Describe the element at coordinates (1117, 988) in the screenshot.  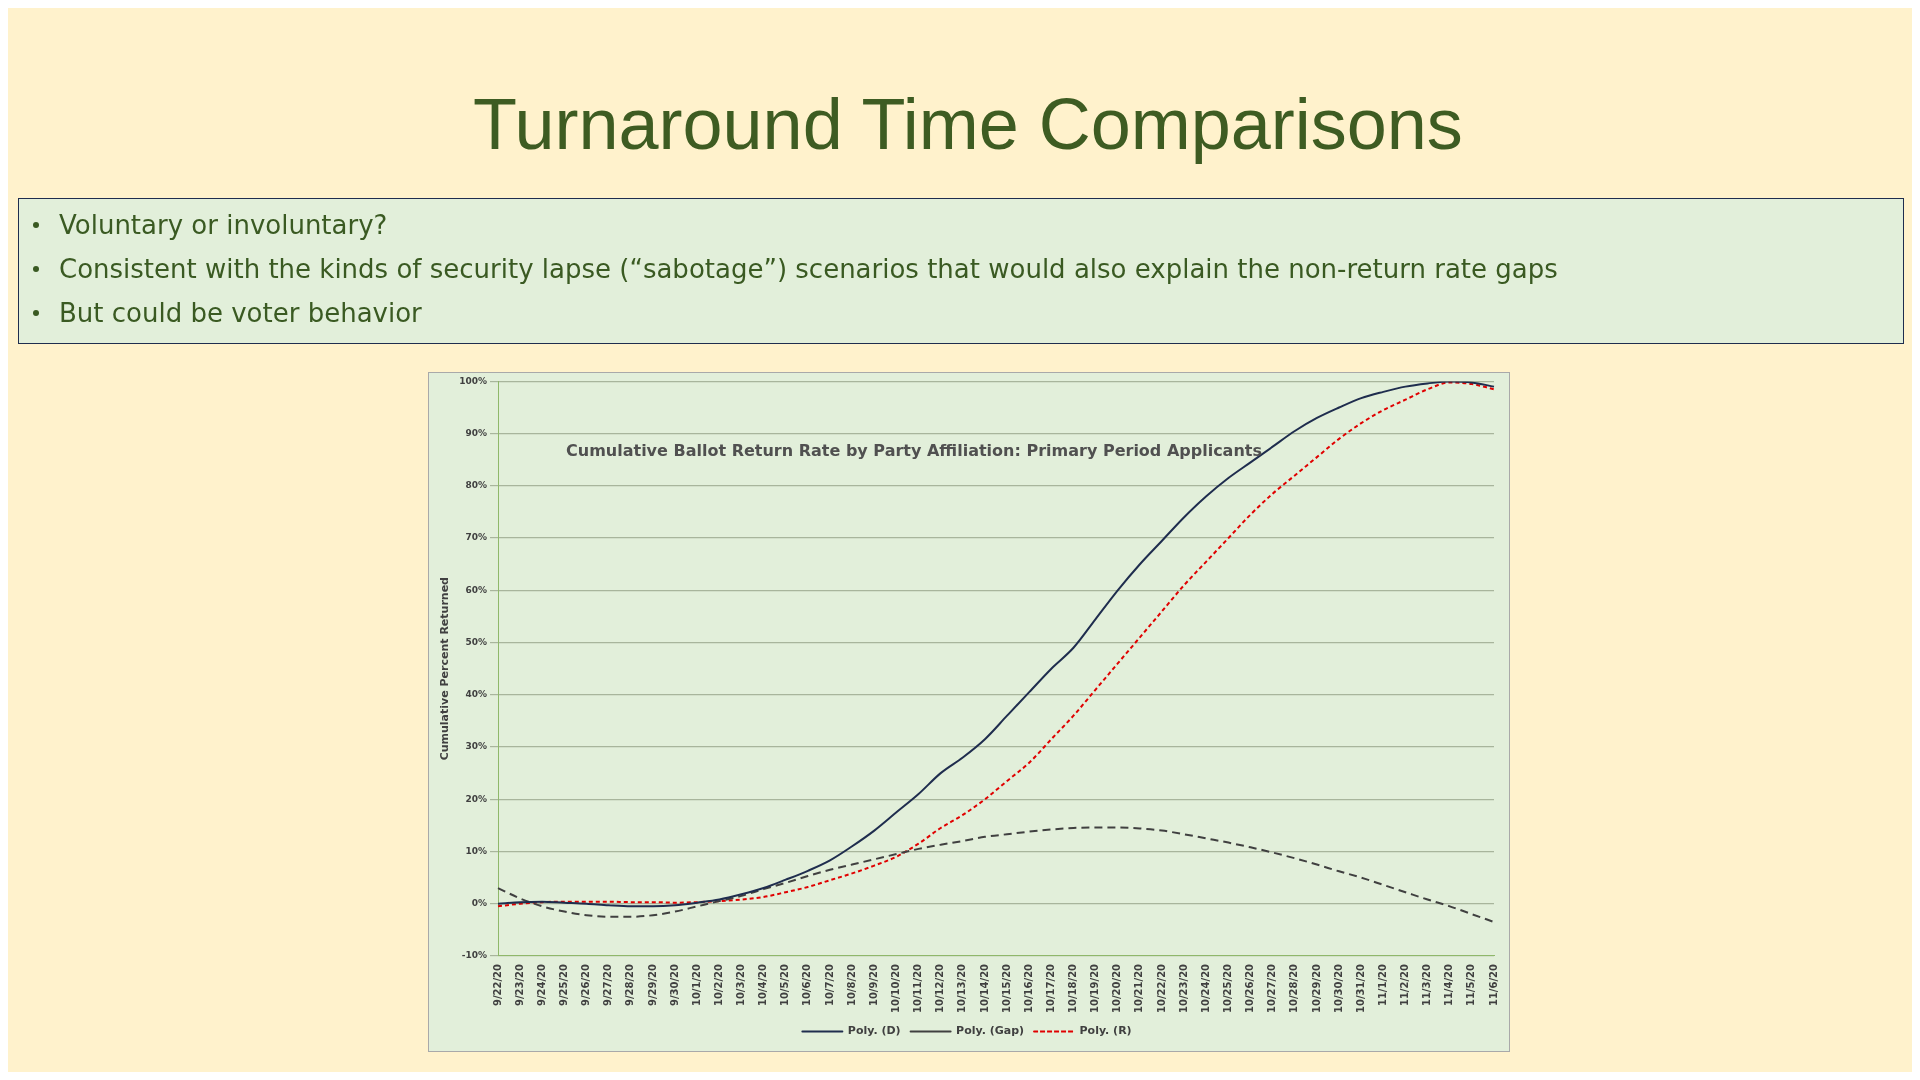
I see `x-tick-label: 10/20/20` at that location.